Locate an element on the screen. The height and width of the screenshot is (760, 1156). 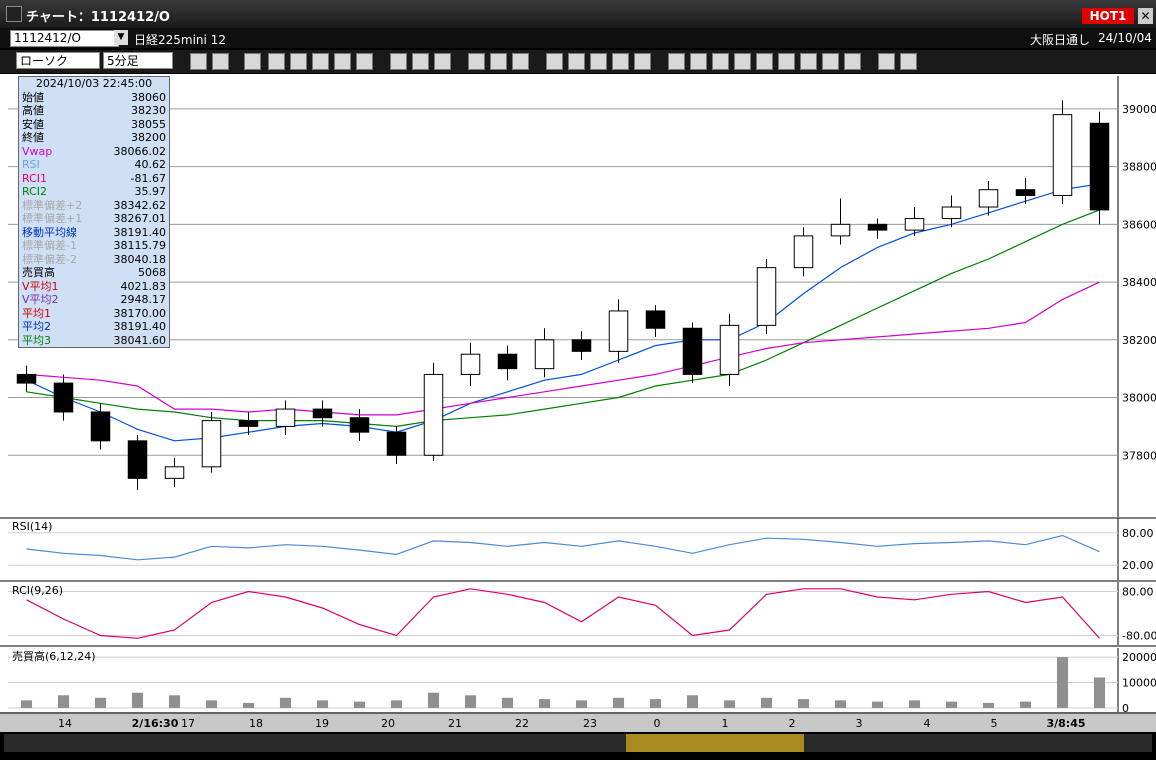
info-value: 5068 is located at coordinates (152, 272).